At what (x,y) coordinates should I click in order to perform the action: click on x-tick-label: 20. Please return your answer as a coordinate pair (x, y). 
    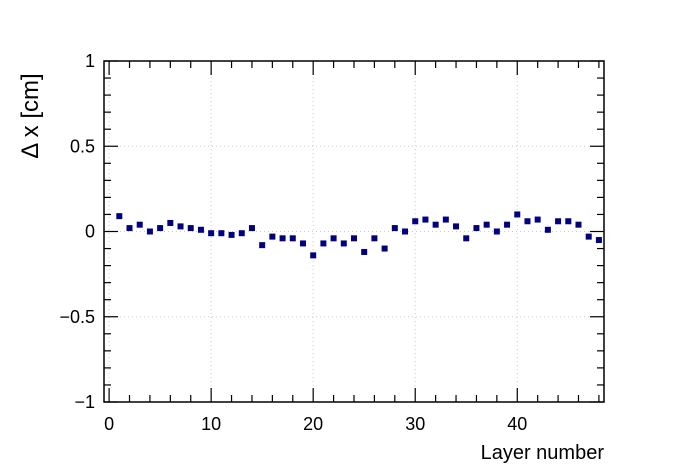
    Looking at the image, I should click on (313, 424).